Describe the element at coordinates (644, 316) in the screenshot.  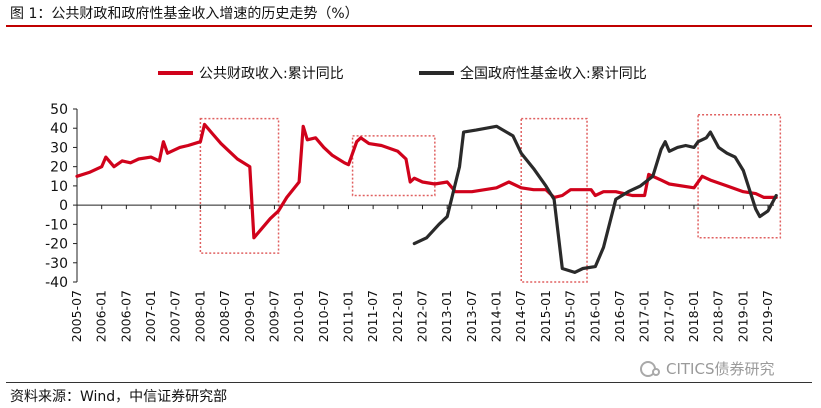
I see `x-tick-label: 2017-01` at that location.